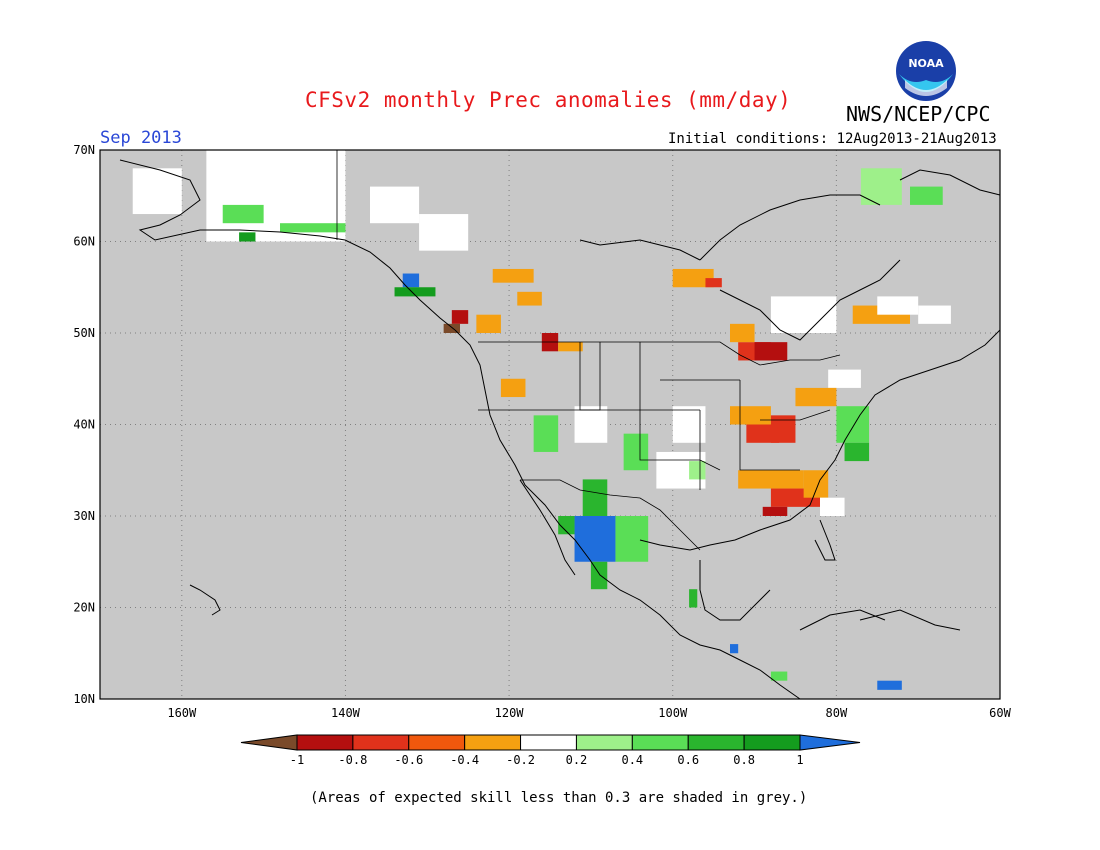 This screenshot has width=1100, height=850. Describe the element at coordinates (1000, 713) in the screenshot. I see `lon-tick-label: 60W` at that location.